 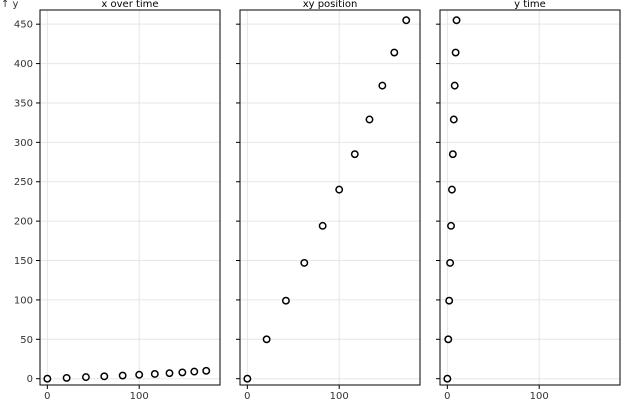 I want to click on y-tick-label: 450, so click(x=23, y=25).